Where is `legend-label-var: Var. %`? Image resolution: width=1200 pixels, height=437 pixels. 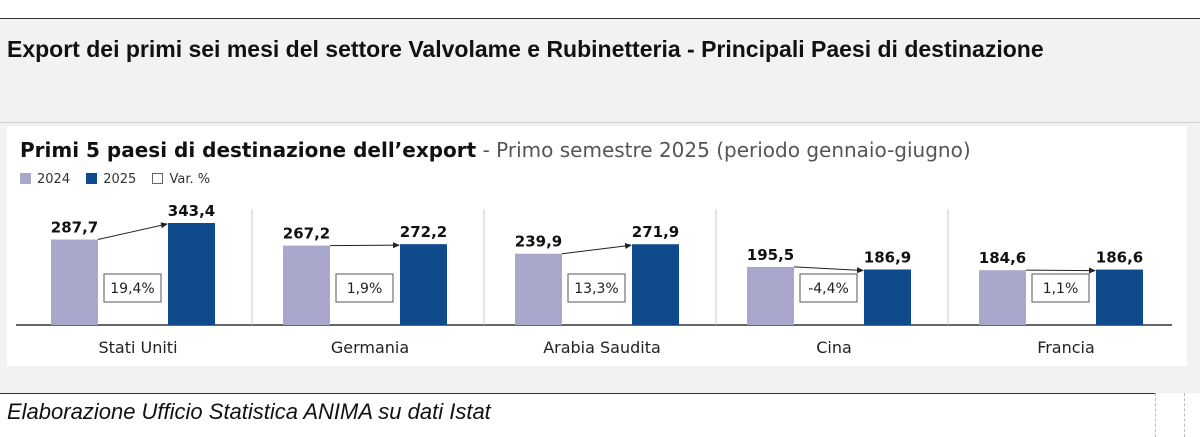
legend-label-var: Var. % is located at coordinates (190, 179).